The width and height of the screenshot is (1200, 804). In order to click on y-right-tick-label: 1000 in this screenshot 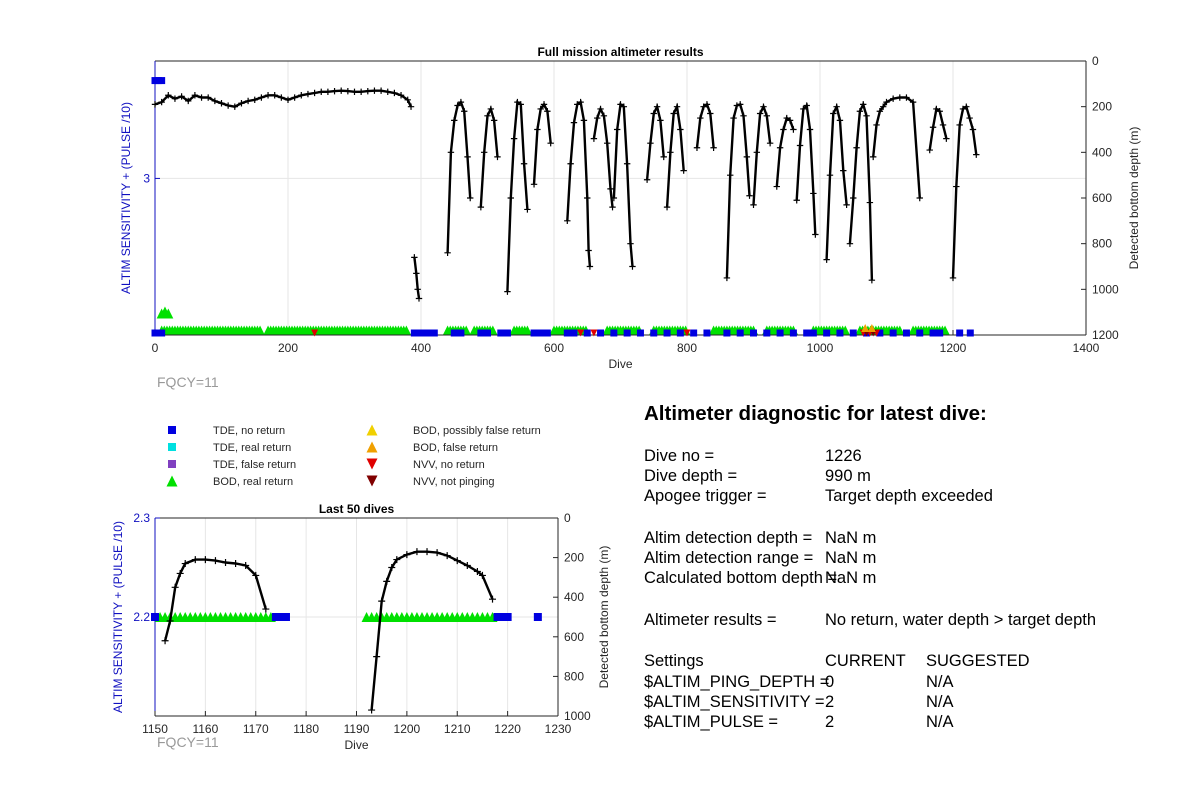, I will do `click(1105, 289)`.